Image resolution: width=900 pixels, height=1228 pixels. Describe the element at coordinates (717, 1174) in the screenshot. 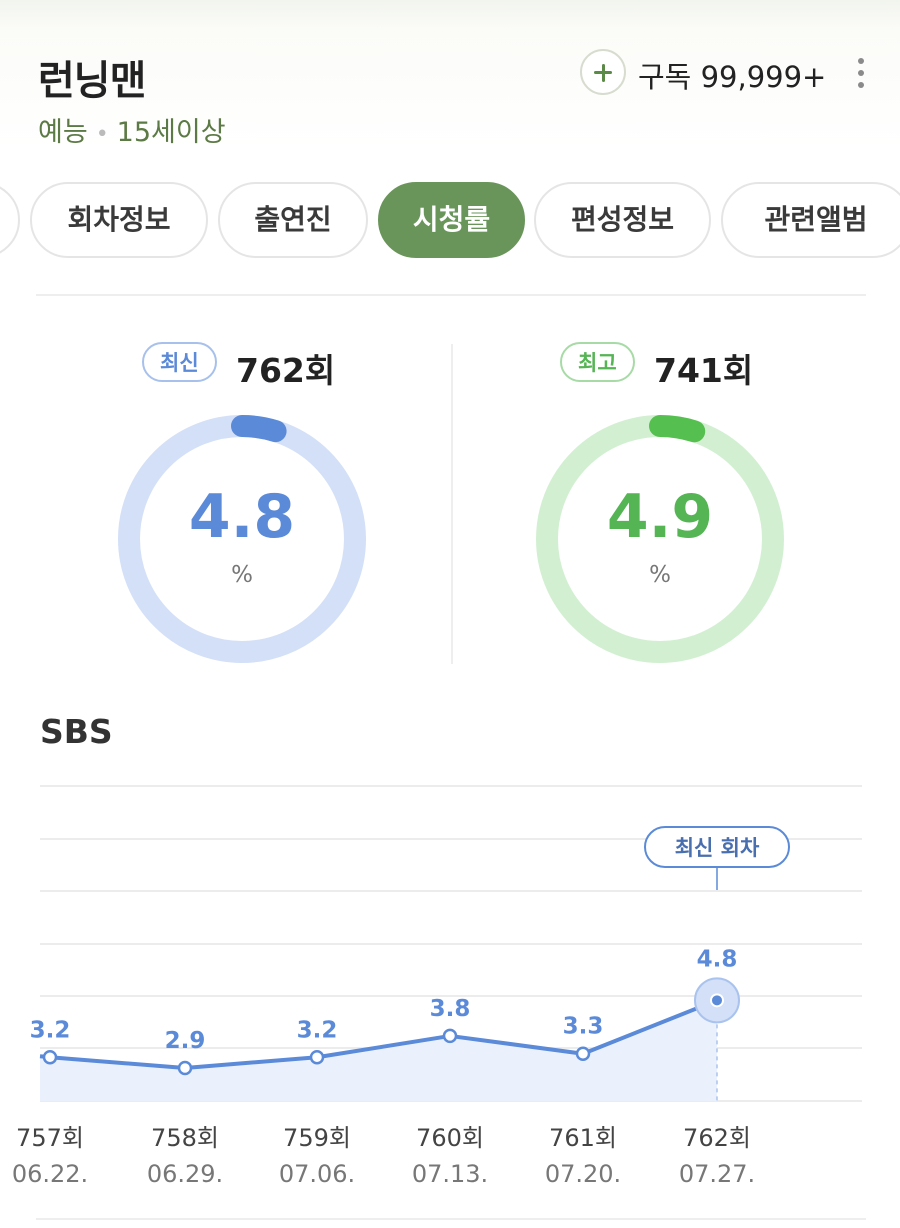

I see `x-date-label: 07.27.` at that location.